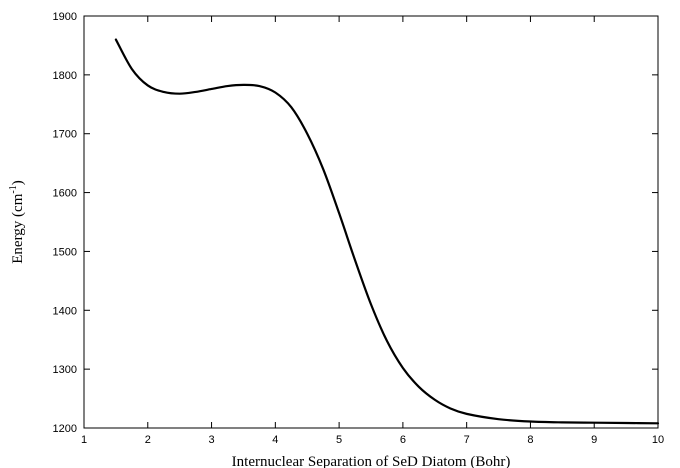  I want to click on x-tick-label: 10, so click(658, 440).